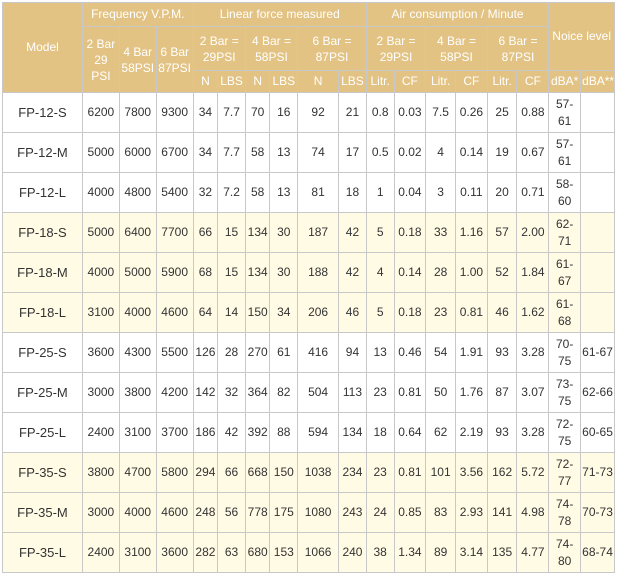  I want to click on cell-model: FP-12-L, so click(42, 192).